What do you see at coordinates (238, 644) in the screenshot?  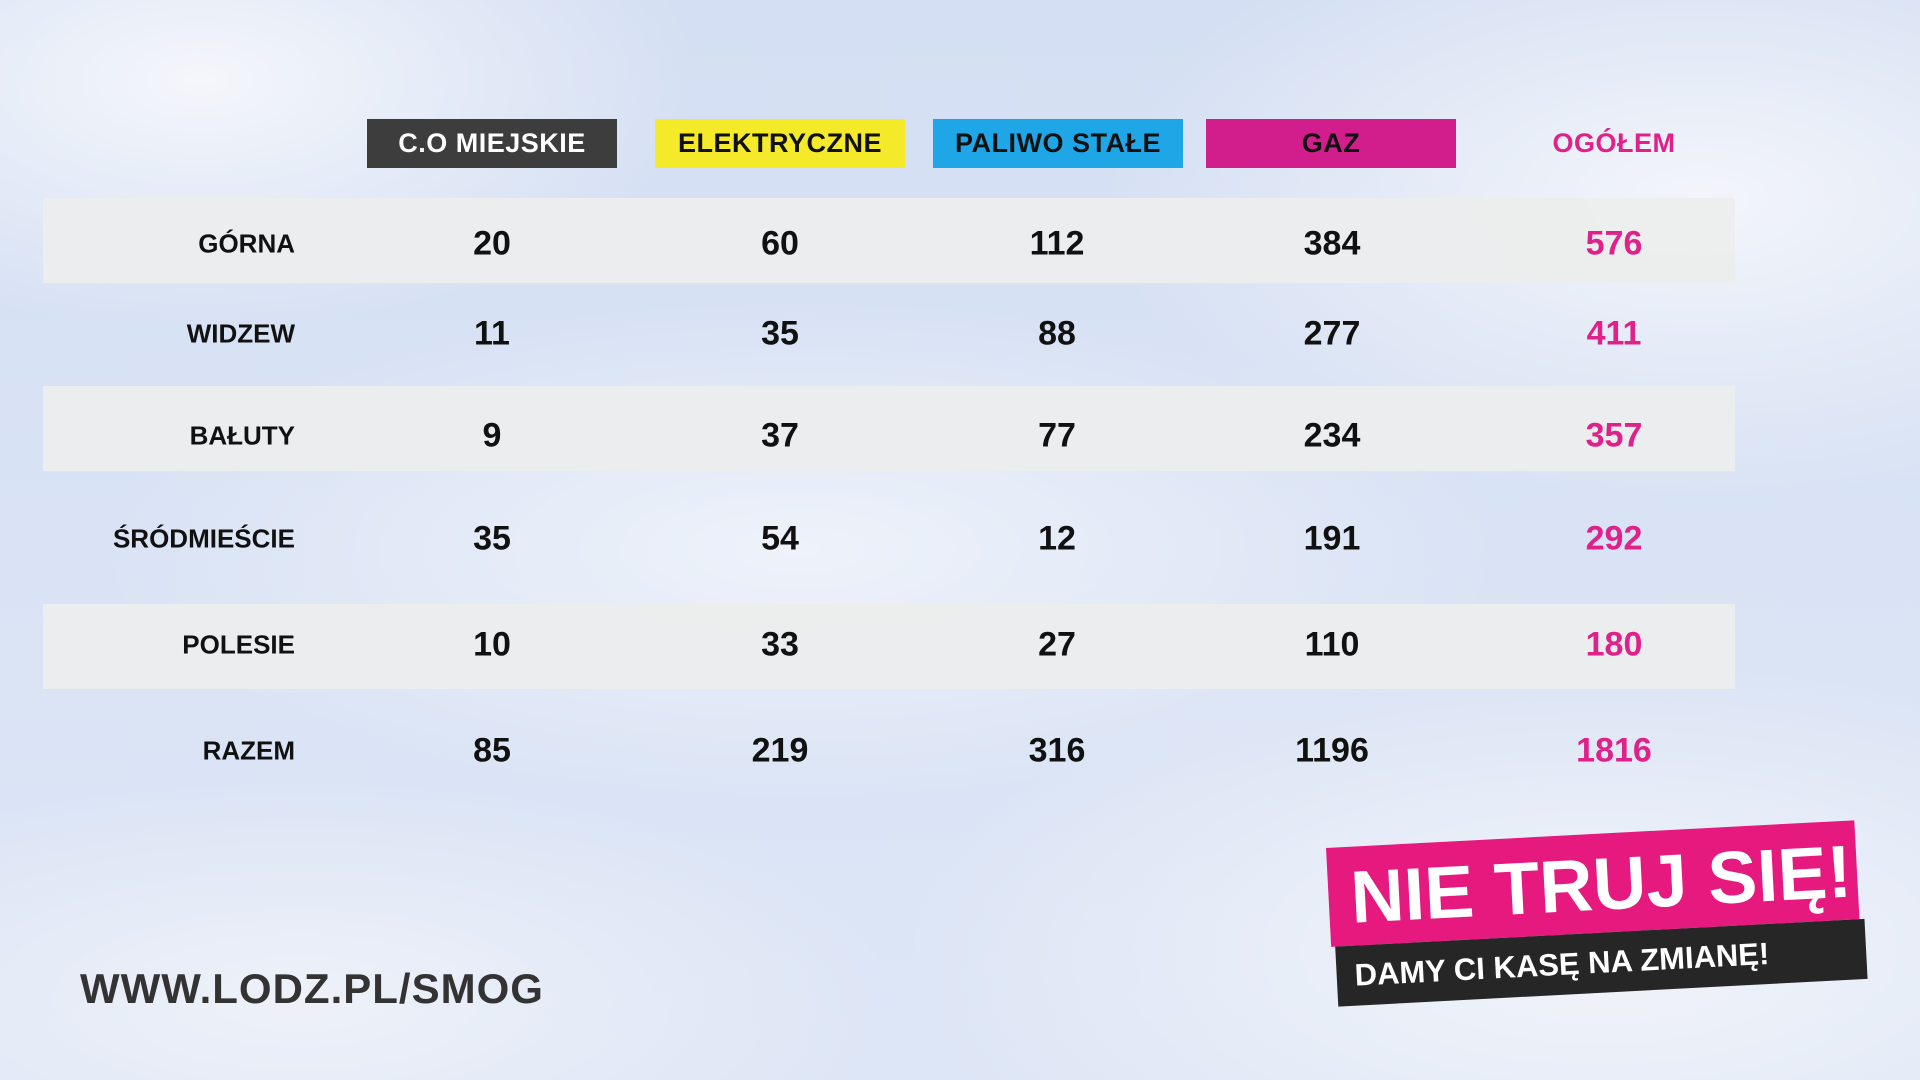 I see `row-label: POLESIE` at bounding box center [238, 644].